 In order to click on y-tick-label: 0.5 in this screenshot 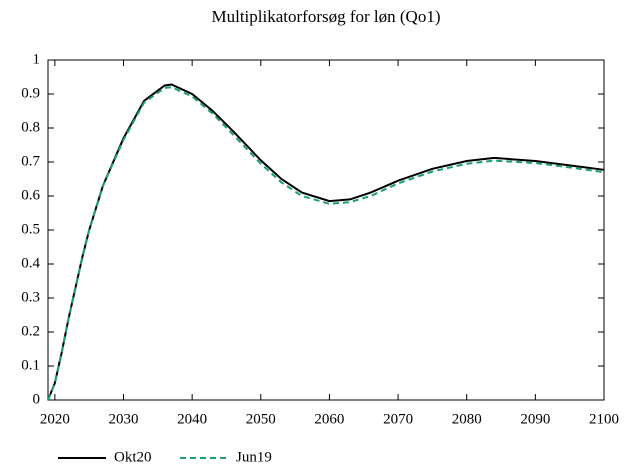, I will do `click(30, 229)`.